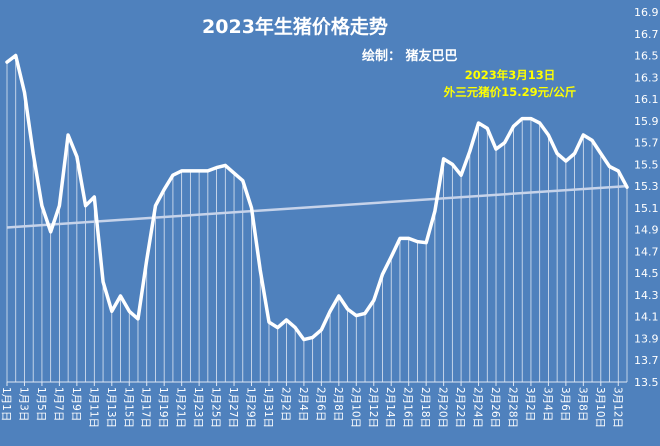  What do you see at coordinates (410, 56) in the screenshot?
I see `chart-subtitle: 绘制： 猪友巴巴` at bounding box center [410, 56].